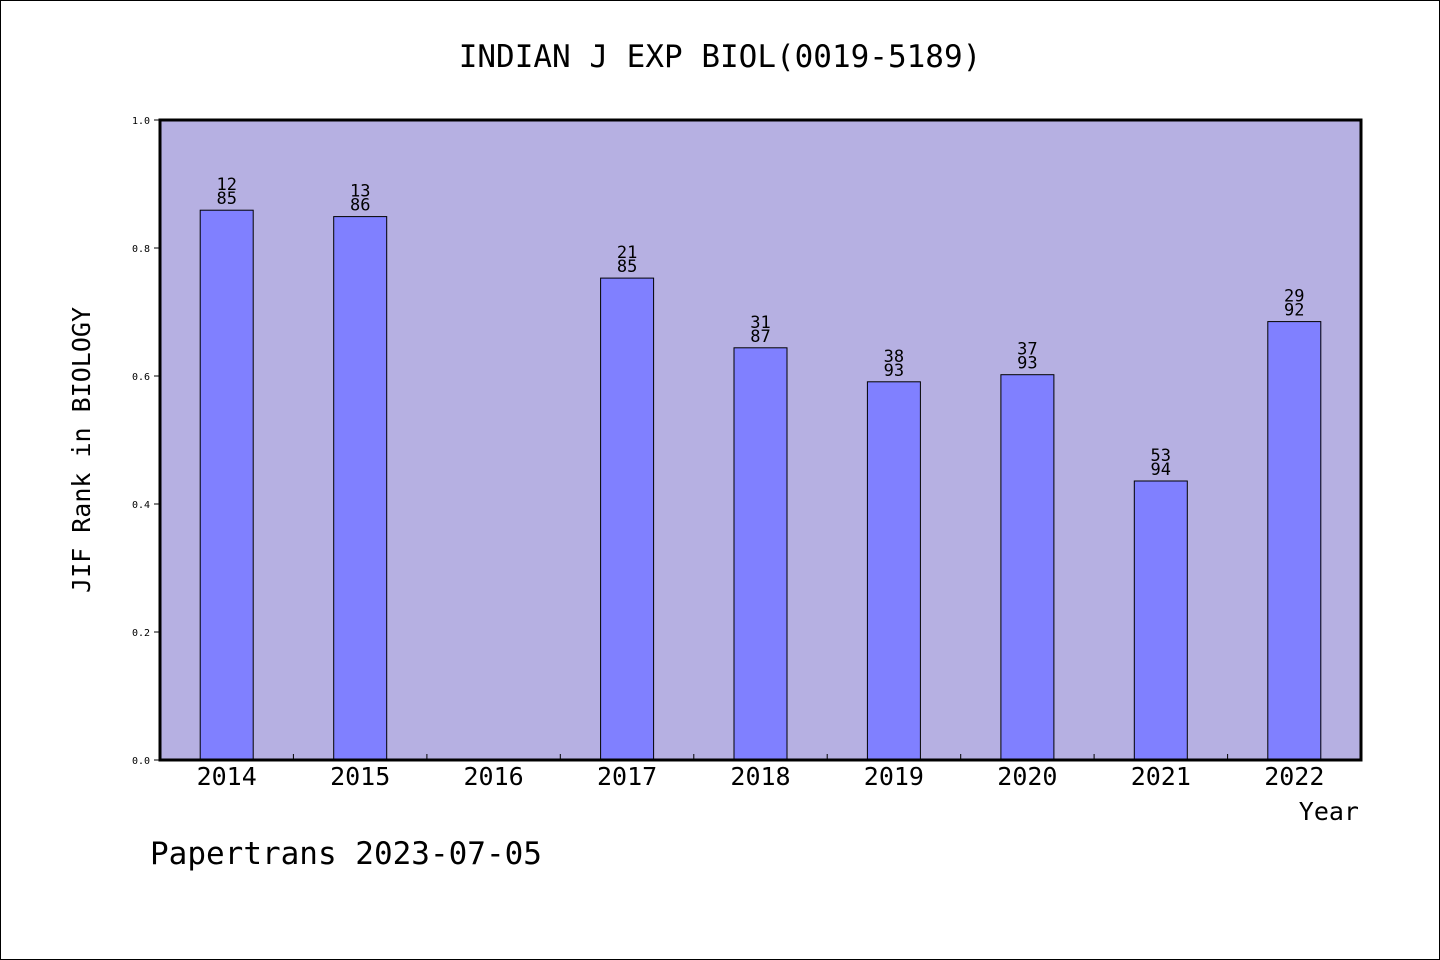 The image size is (1440, 960). Describe the element at coordinates (1161, 470) in the screenshot. I see `bar-total-label-2021: 94` at that location.